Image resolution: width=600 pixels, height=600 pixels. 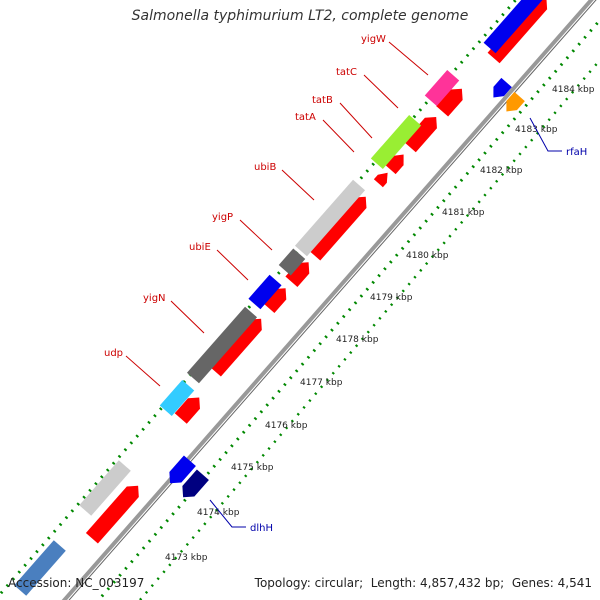 I want to click on length-value: 4,857,432 bp, so click(x=460, y=583).